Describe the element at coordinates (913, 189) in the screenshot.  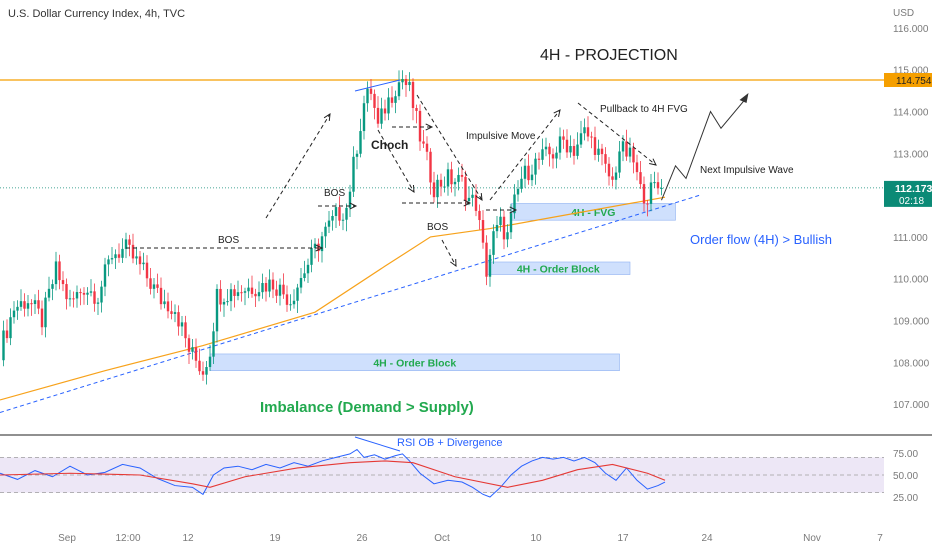
I see `price-badge-value: 112.173` at that location.